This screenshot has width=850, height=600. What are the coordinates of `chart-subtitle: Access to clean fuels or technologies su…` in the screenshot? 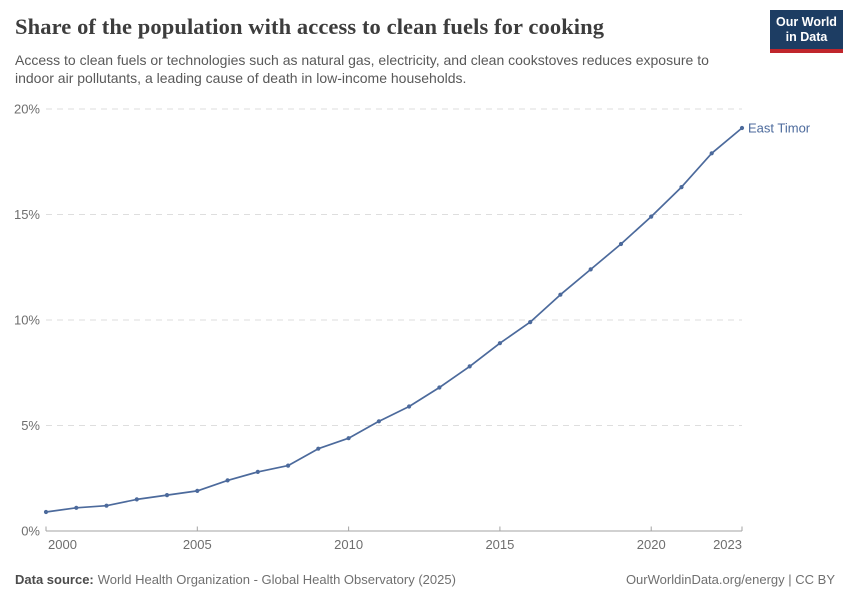 It's located at (362, 69).